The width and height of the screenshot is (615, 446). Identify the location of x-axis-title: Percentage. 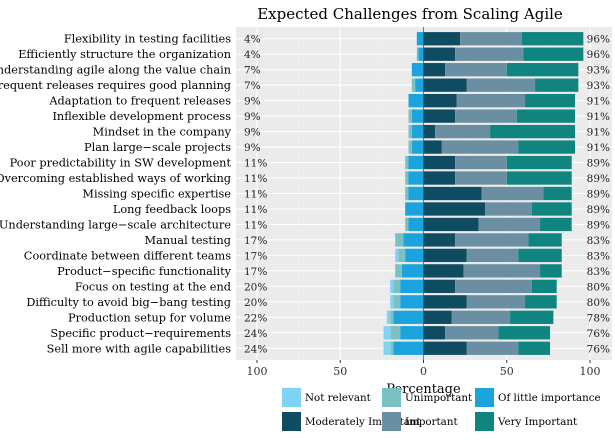
(423, 389).